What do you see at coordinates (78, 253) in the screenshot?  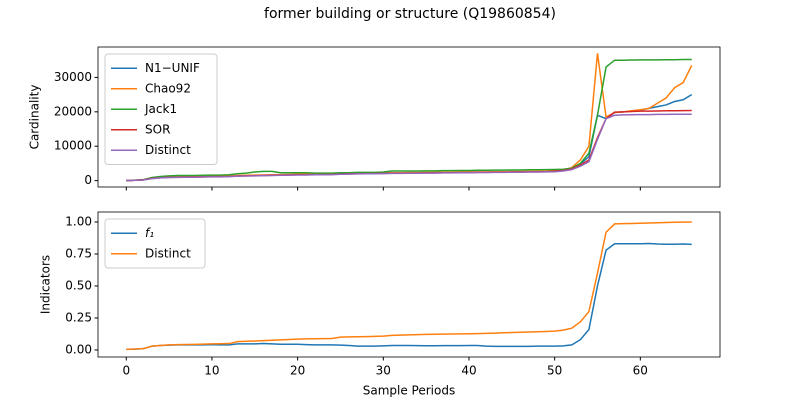 I see `y-tick-label: 0.75` at bounding box center [78, 253].